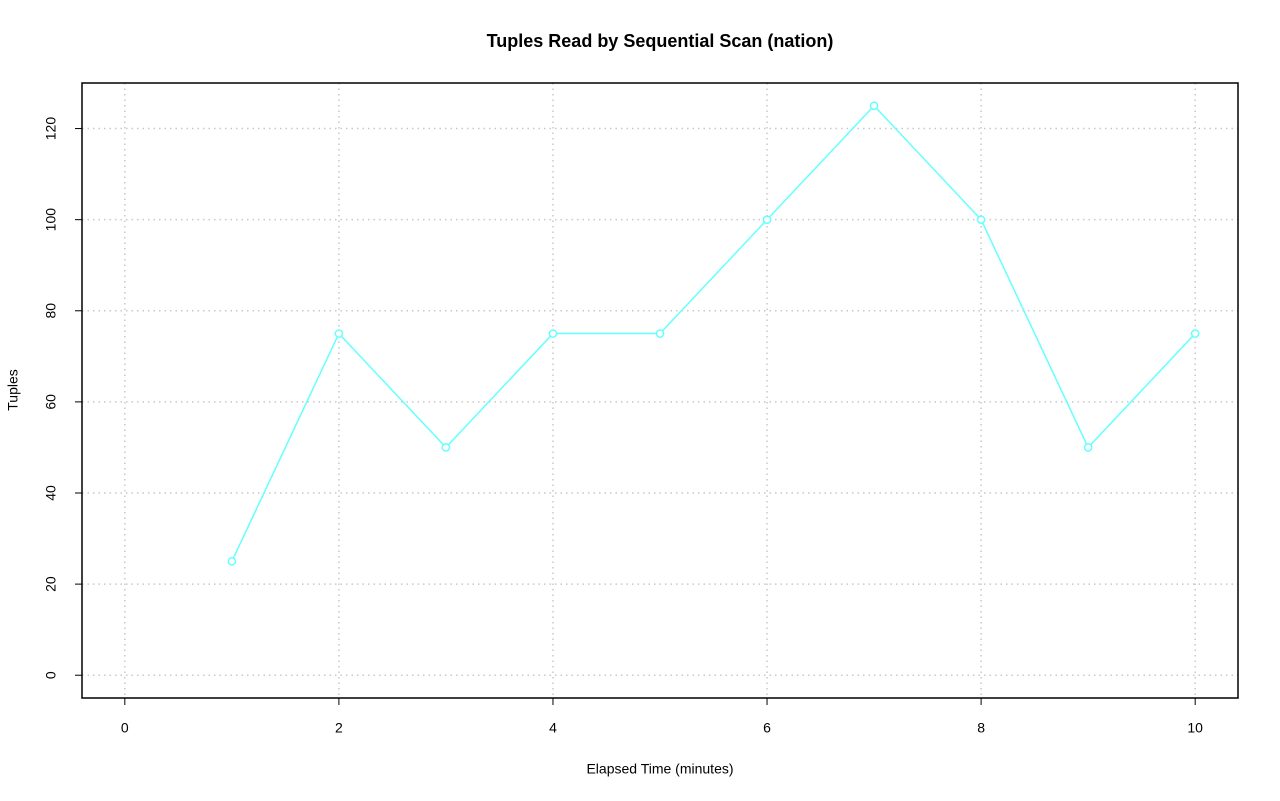  What do you see at coordinates (51, 311) in the screenshot?
I see `y-tick-label: 80` at bounding box center [51, 311].